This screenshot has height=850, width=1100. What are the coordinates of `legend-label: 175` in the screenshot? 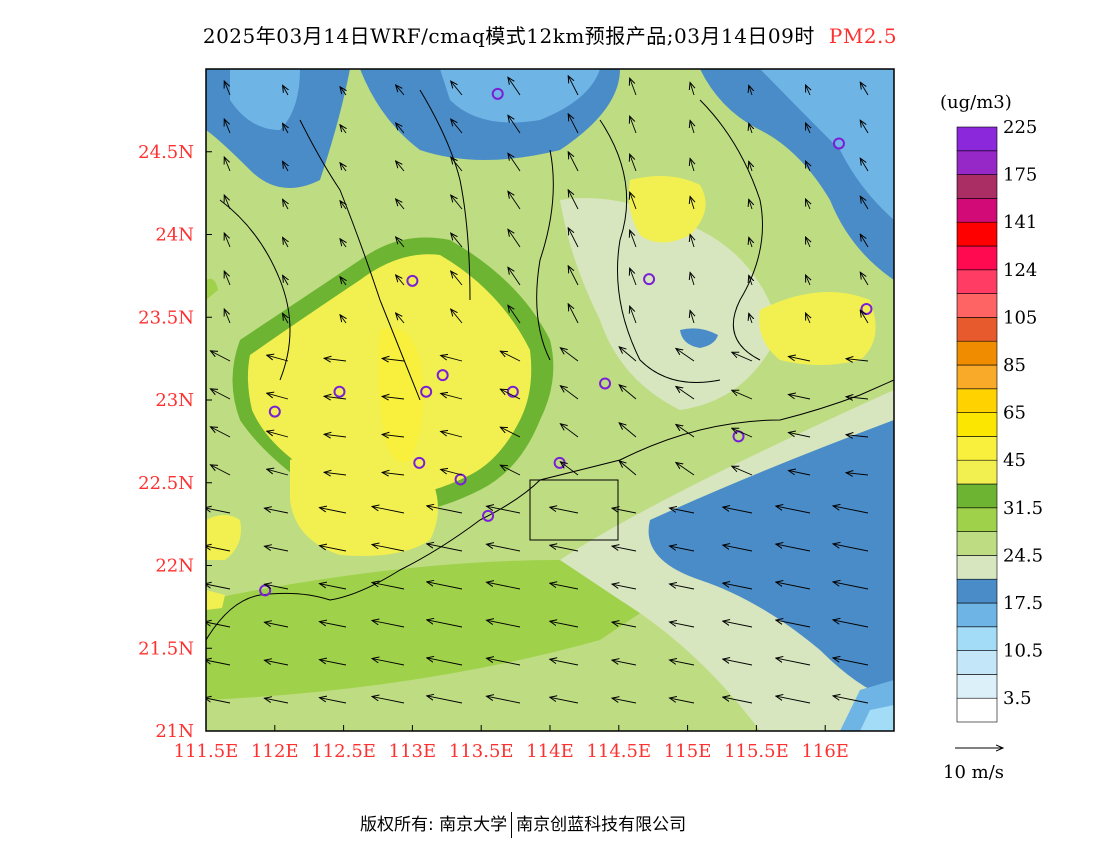 It's located at (1020, 175).